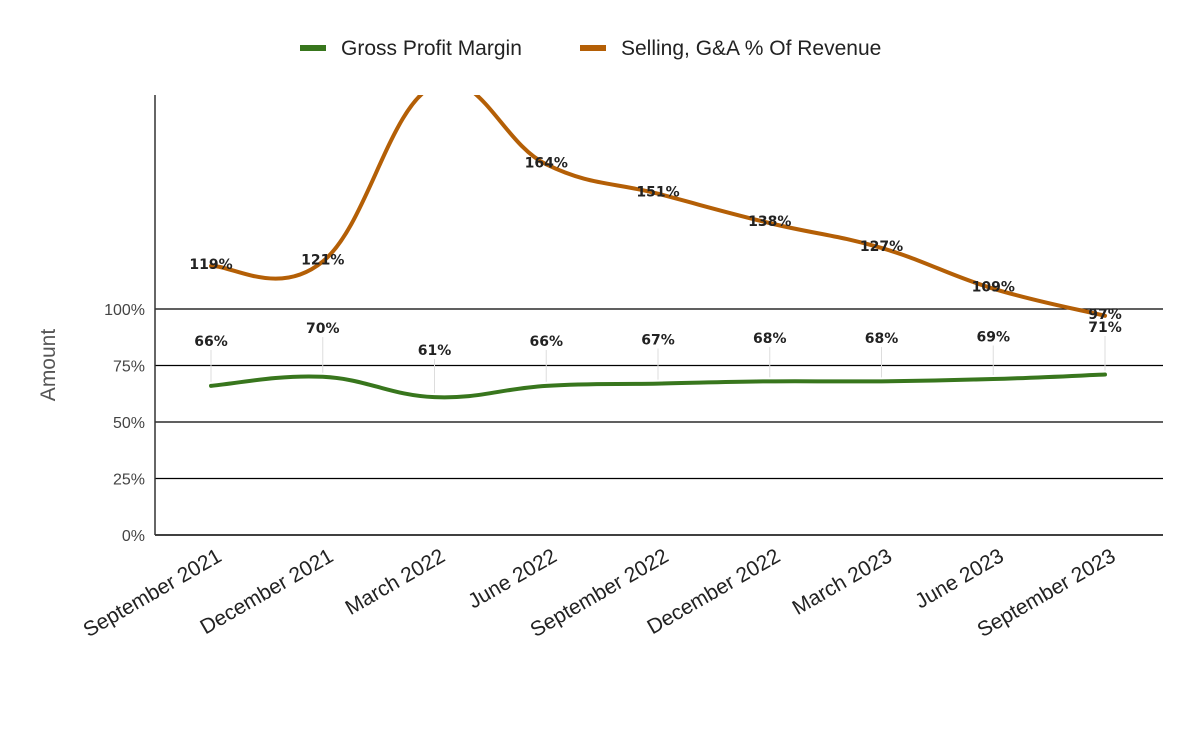  Describe the element at coordinates (1105, 315) in the screenshot. I see `data-label: 97%` at that location.